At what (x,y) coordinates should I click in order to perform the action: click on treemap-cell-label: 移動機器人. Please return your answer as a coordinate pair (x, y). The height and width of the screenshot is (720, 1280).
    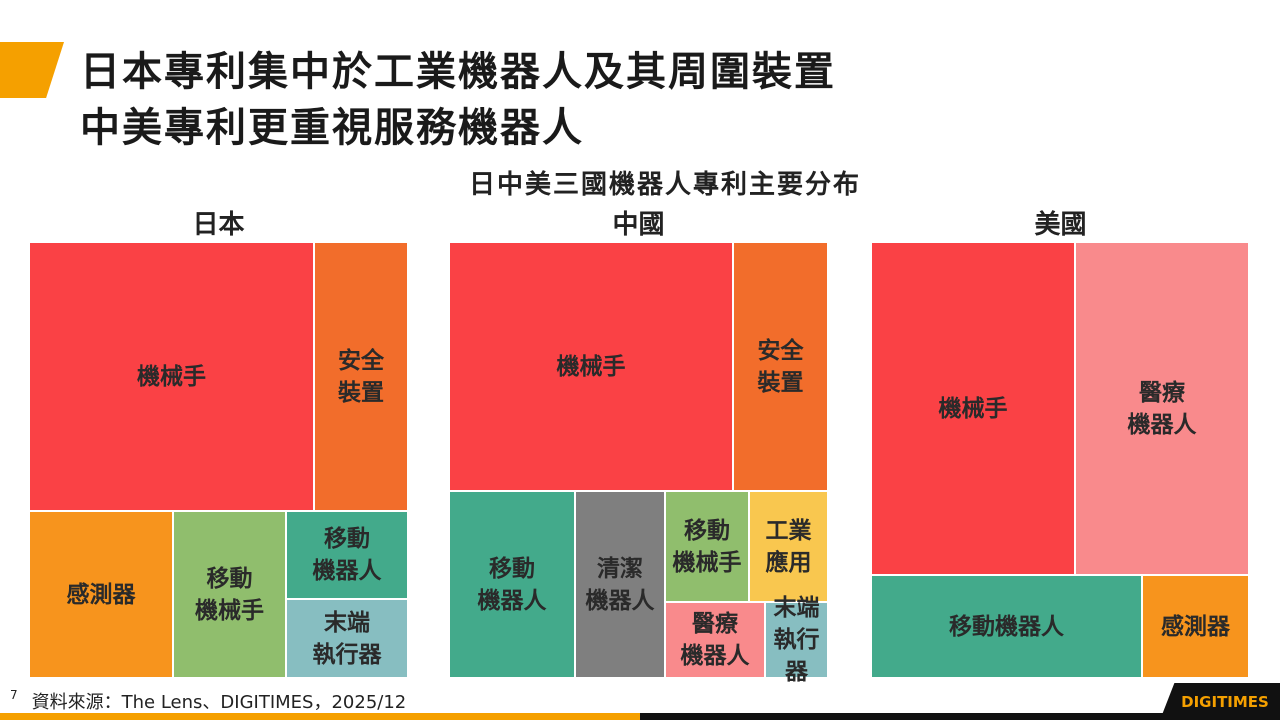
    Looking at the image, I should click on (1006, 626).